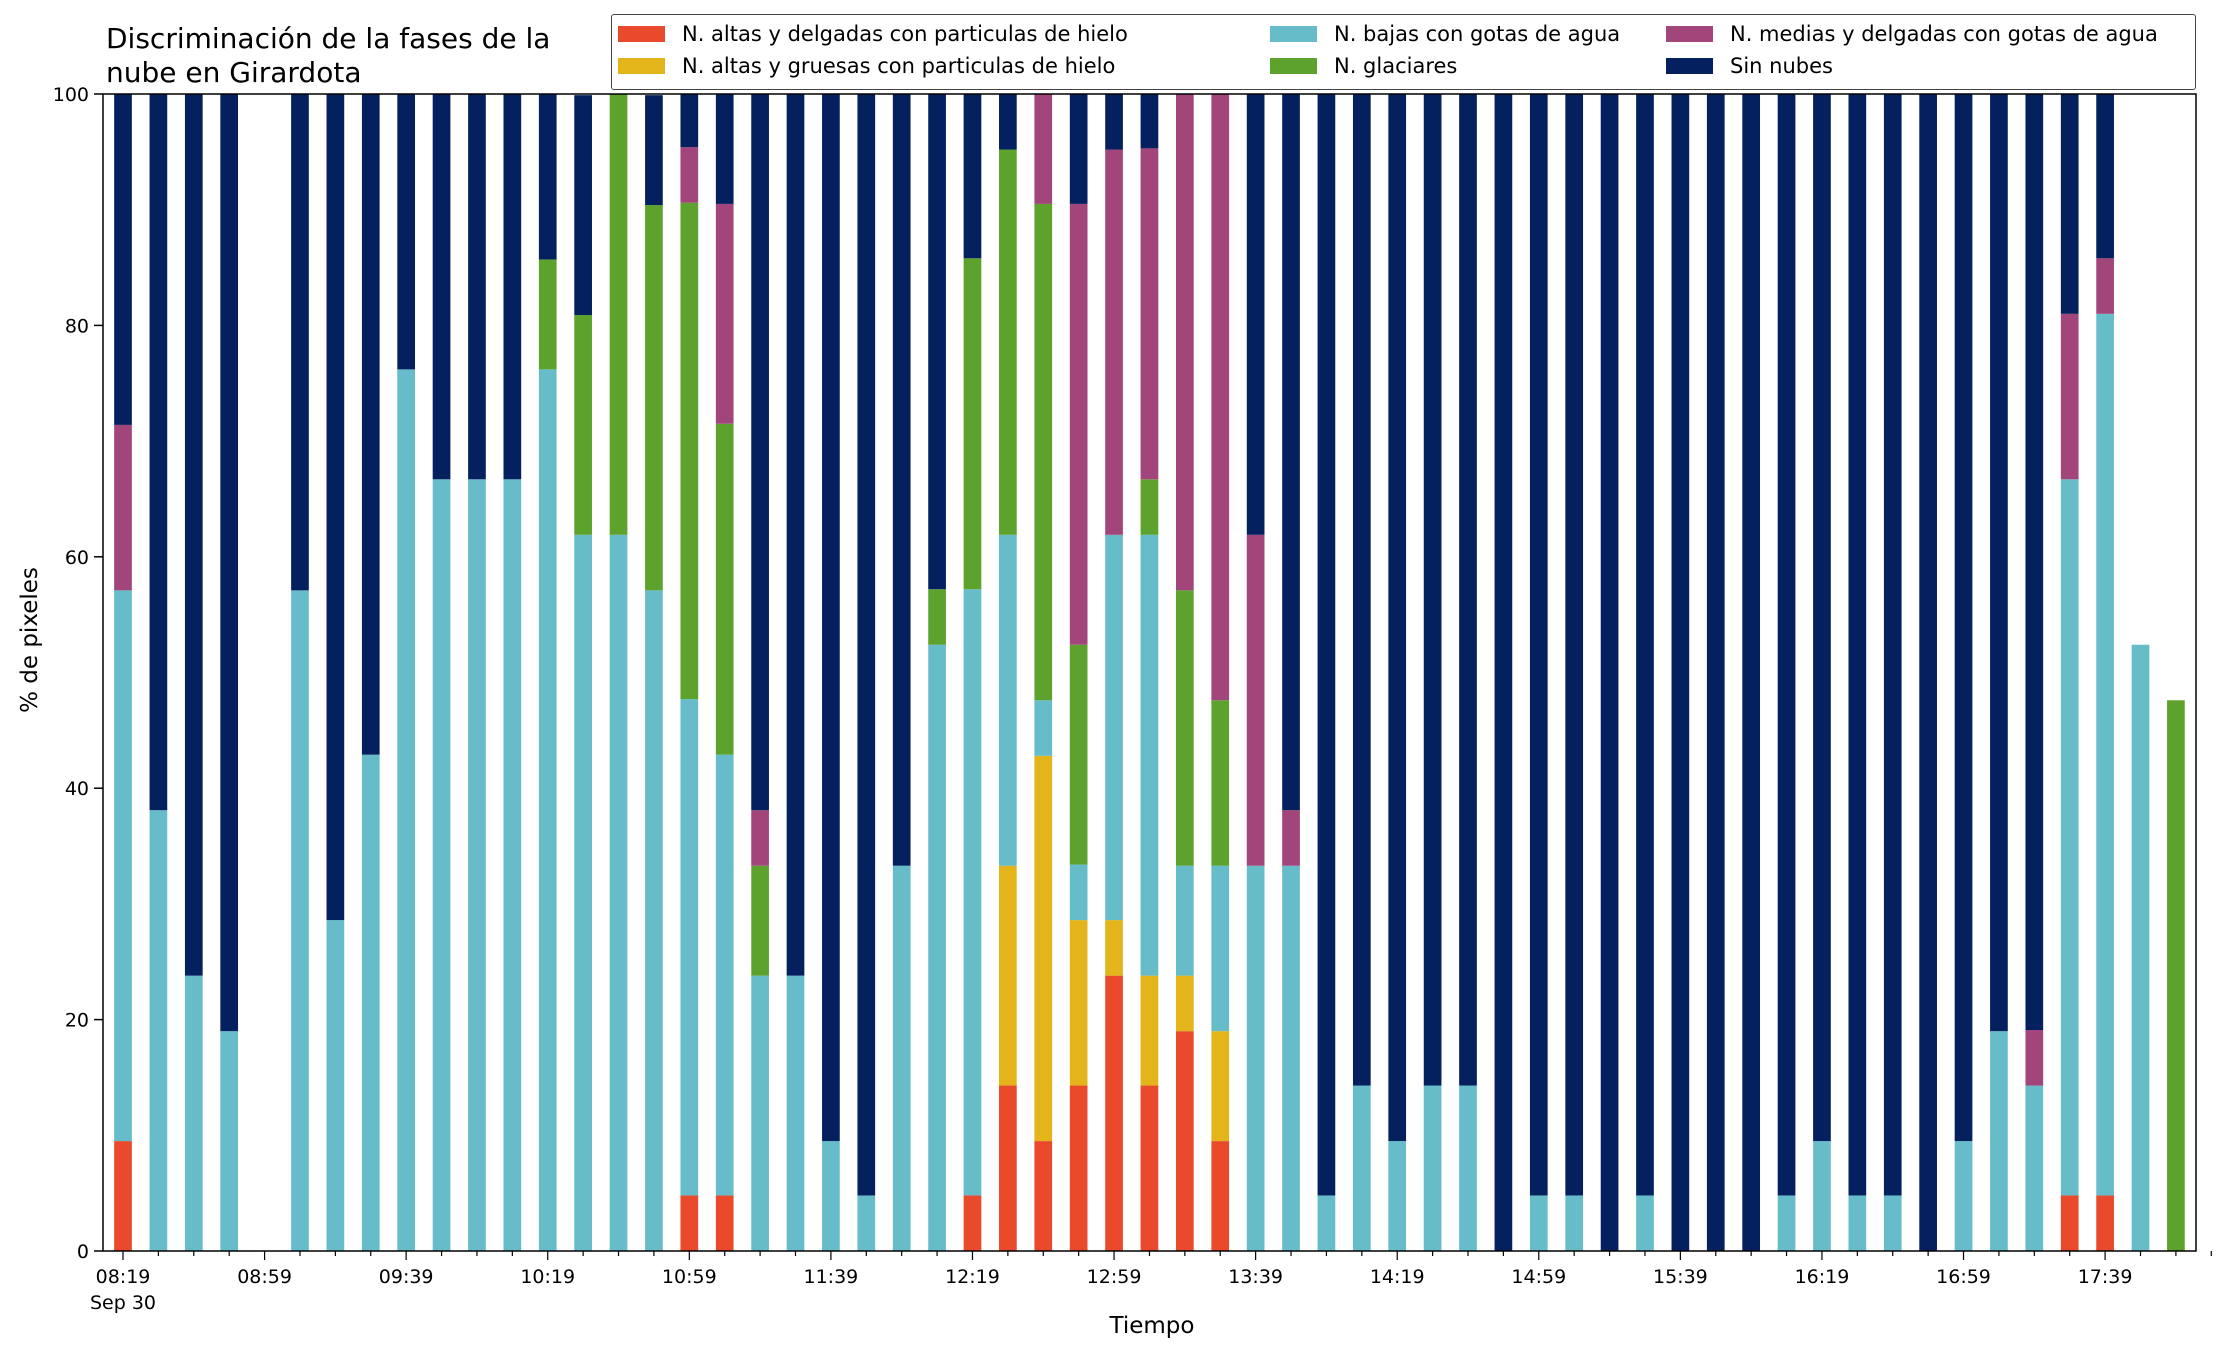 The image size is (2216, 1355). I want to click on x-tick-label: 10:19, so click(547, 1277).